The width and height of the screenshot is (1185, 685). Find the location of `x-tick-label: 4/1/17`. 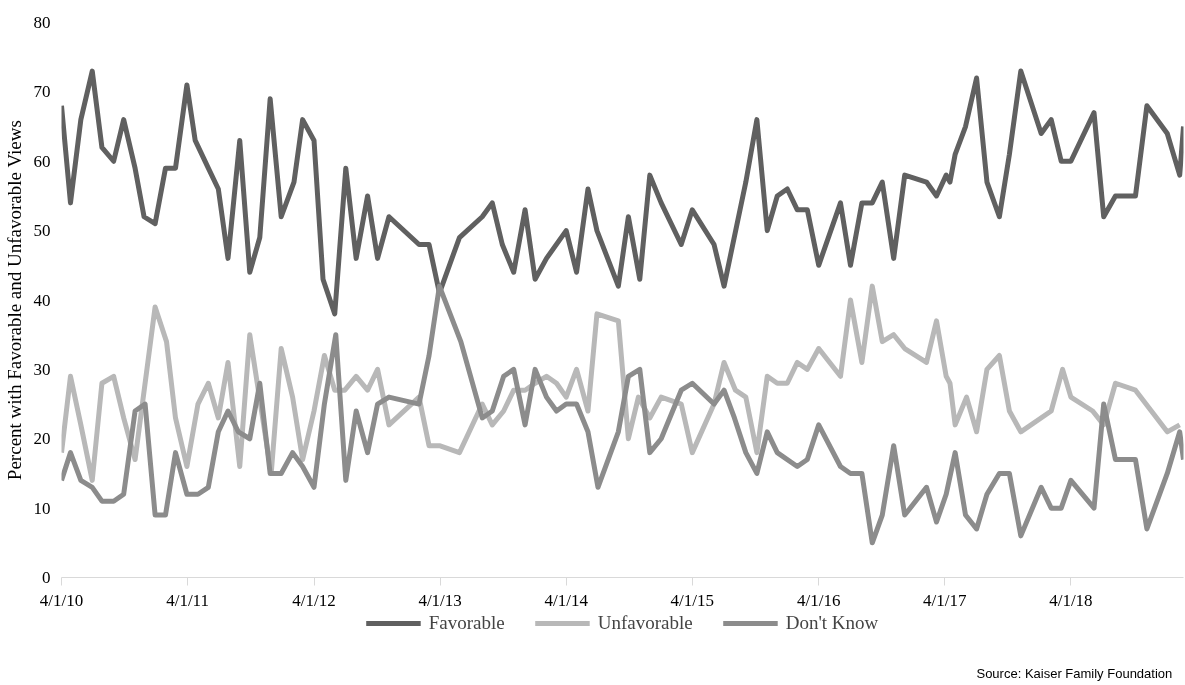

x-tick-label: 4/1/17 is located at coordinates (945, 600).